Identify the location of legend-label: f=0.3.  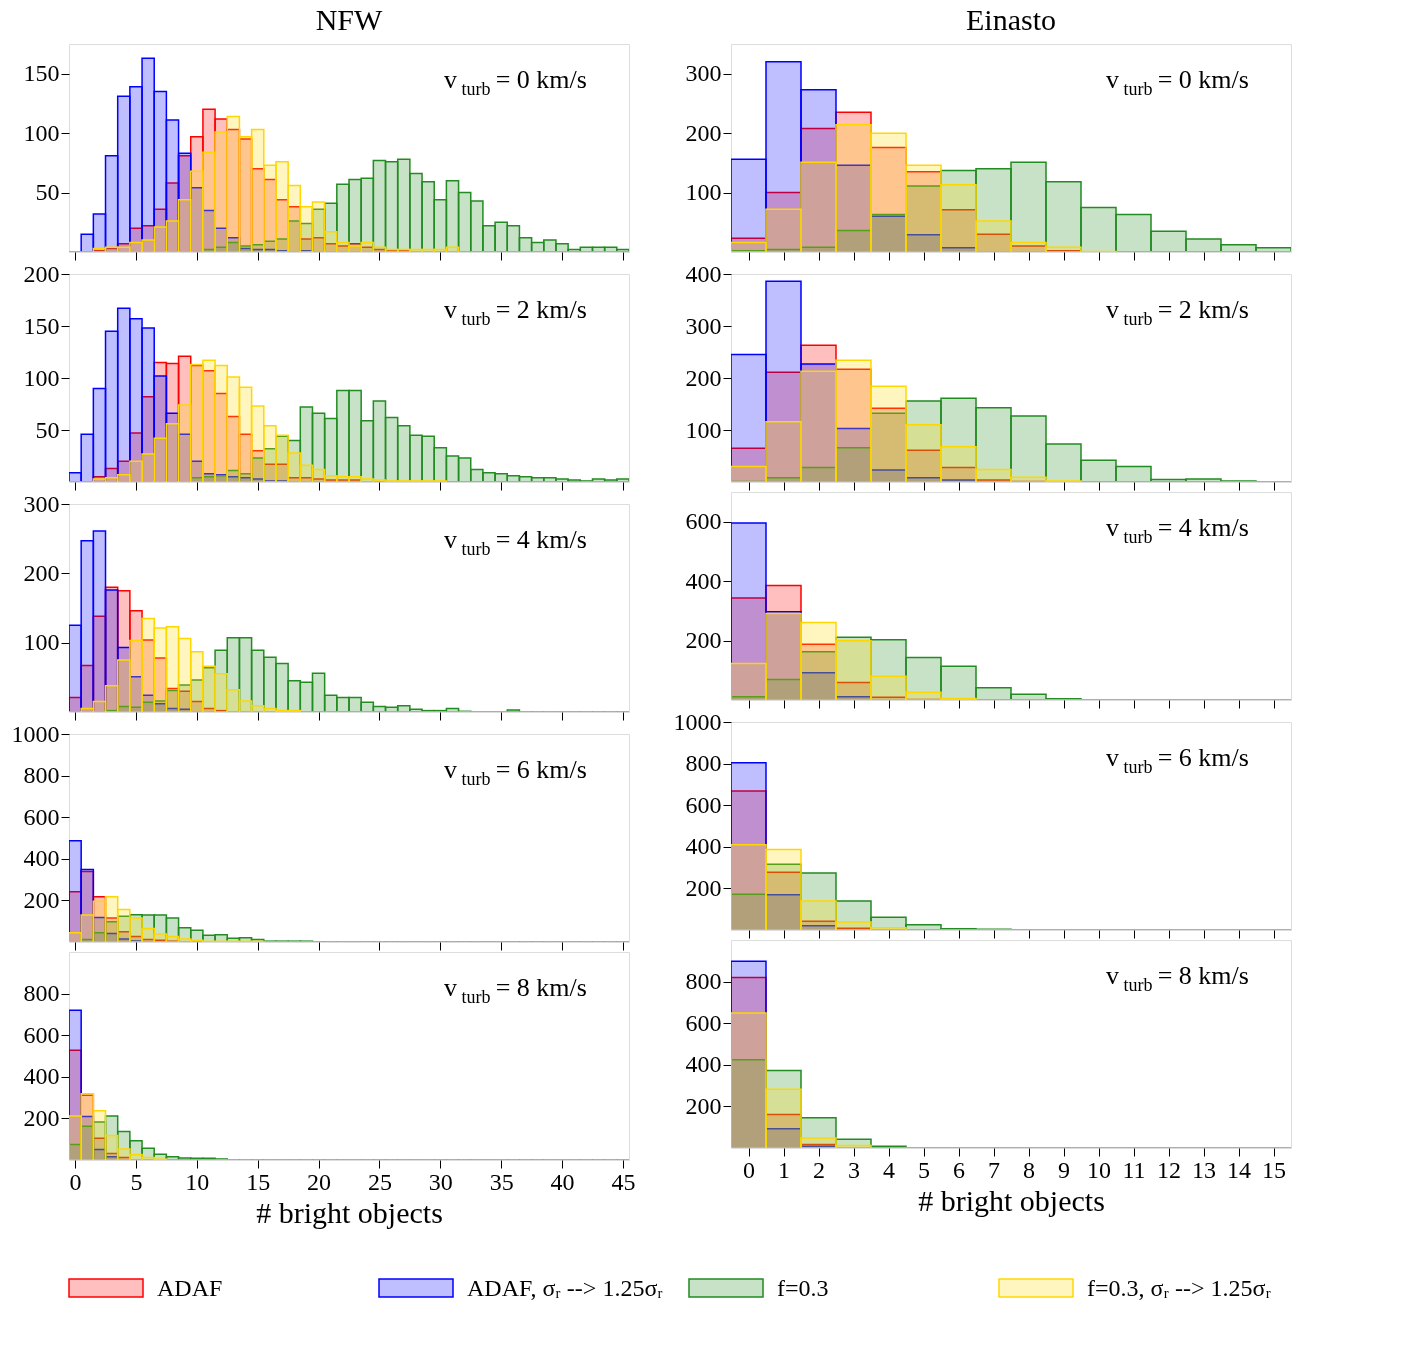
(803, 1288).